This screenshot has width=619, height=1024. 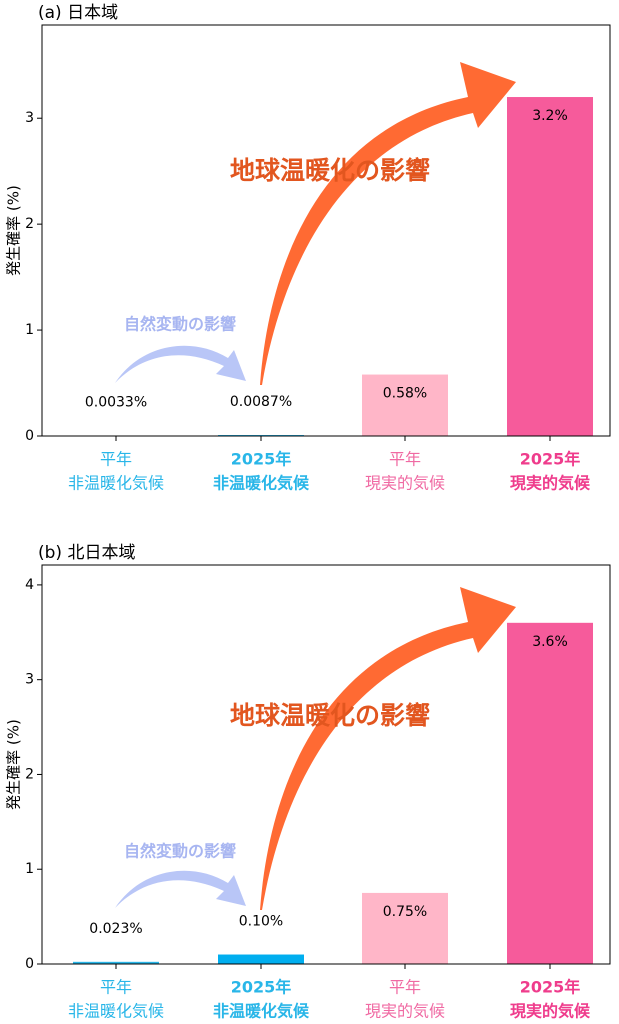 I want to click on y-tick-label: 4, so click(x=29, y=585).